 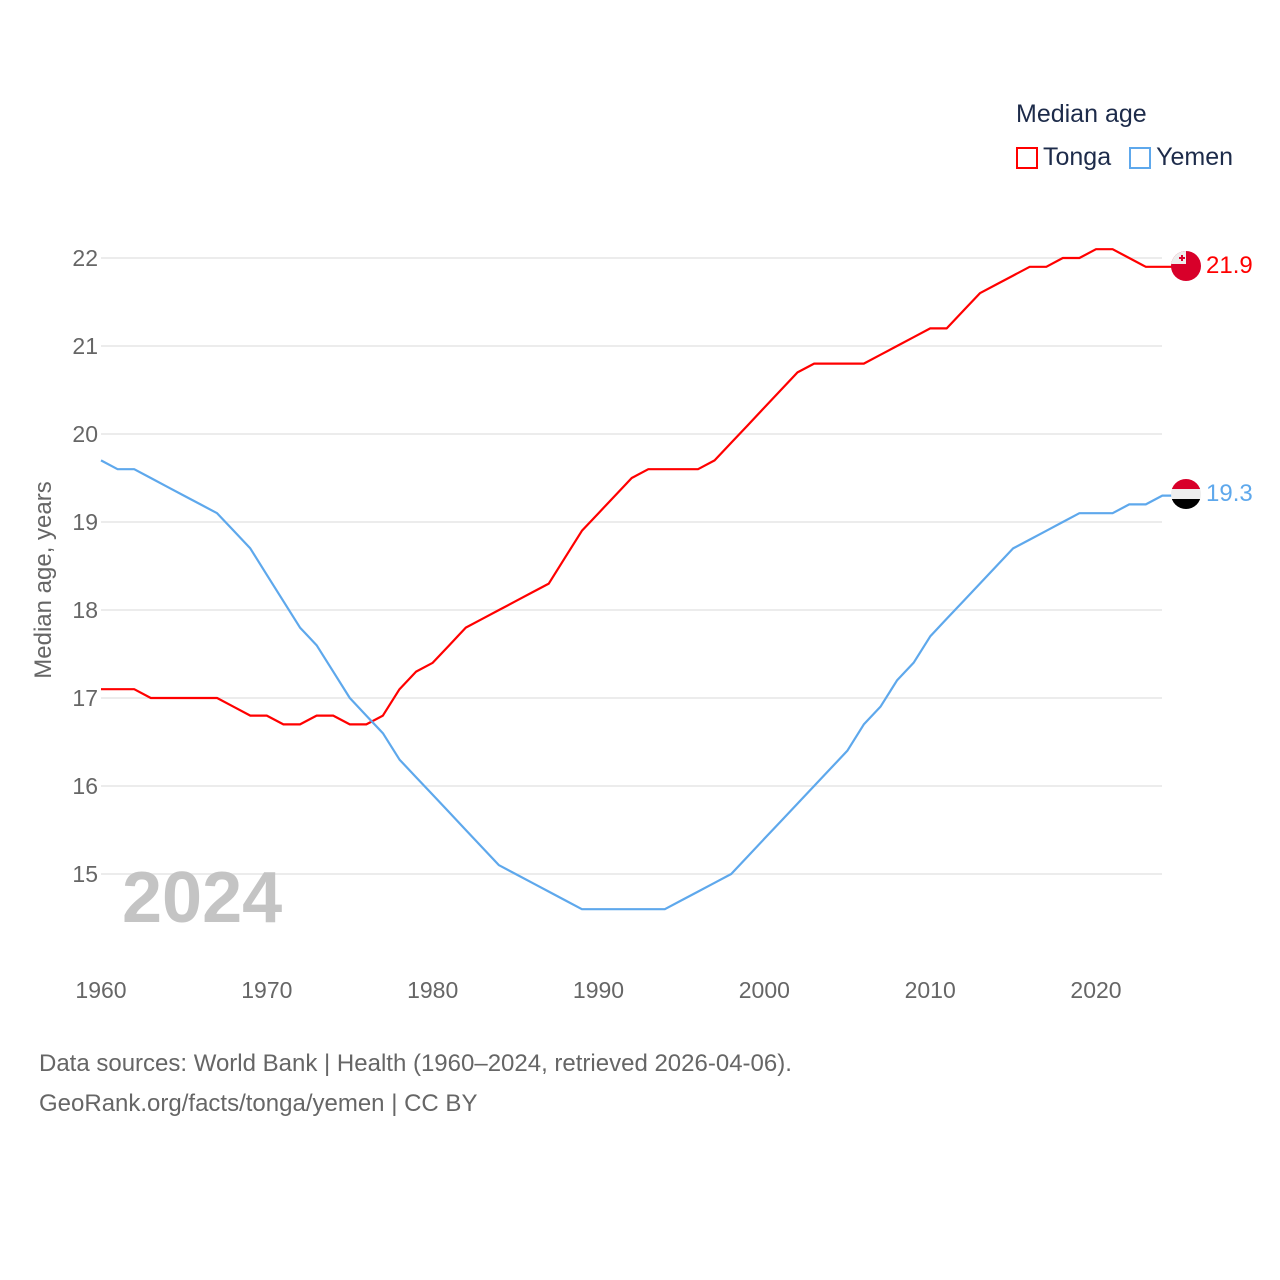 I want to click on x-tick-label: 2010, so click(x=930, y=990).